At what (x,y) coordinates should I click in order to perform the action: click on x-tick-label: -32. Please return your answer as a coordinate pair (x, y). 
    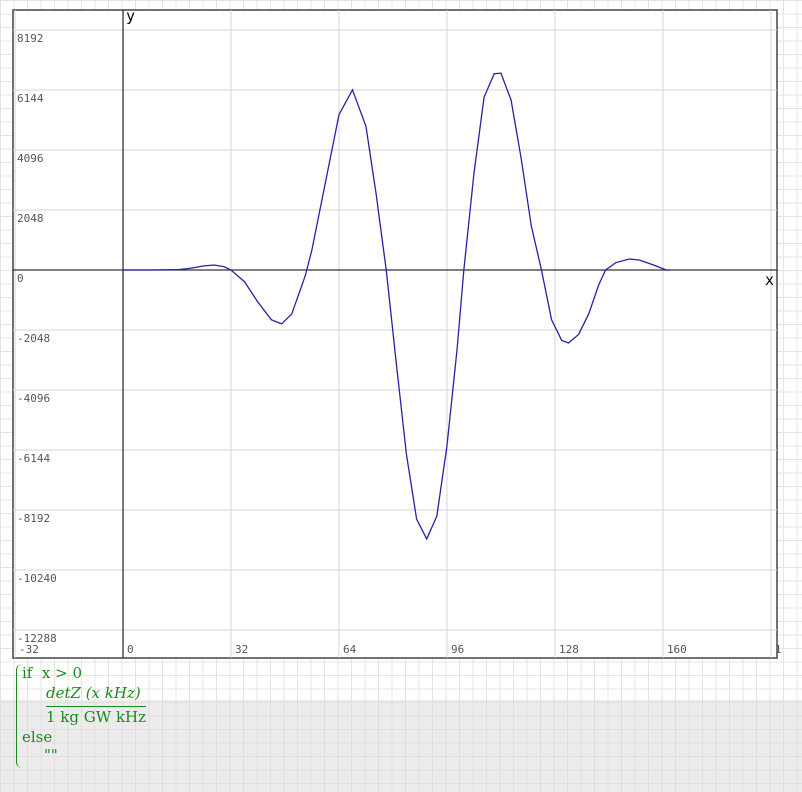
    Looking at the image, I should click on (29, 649).